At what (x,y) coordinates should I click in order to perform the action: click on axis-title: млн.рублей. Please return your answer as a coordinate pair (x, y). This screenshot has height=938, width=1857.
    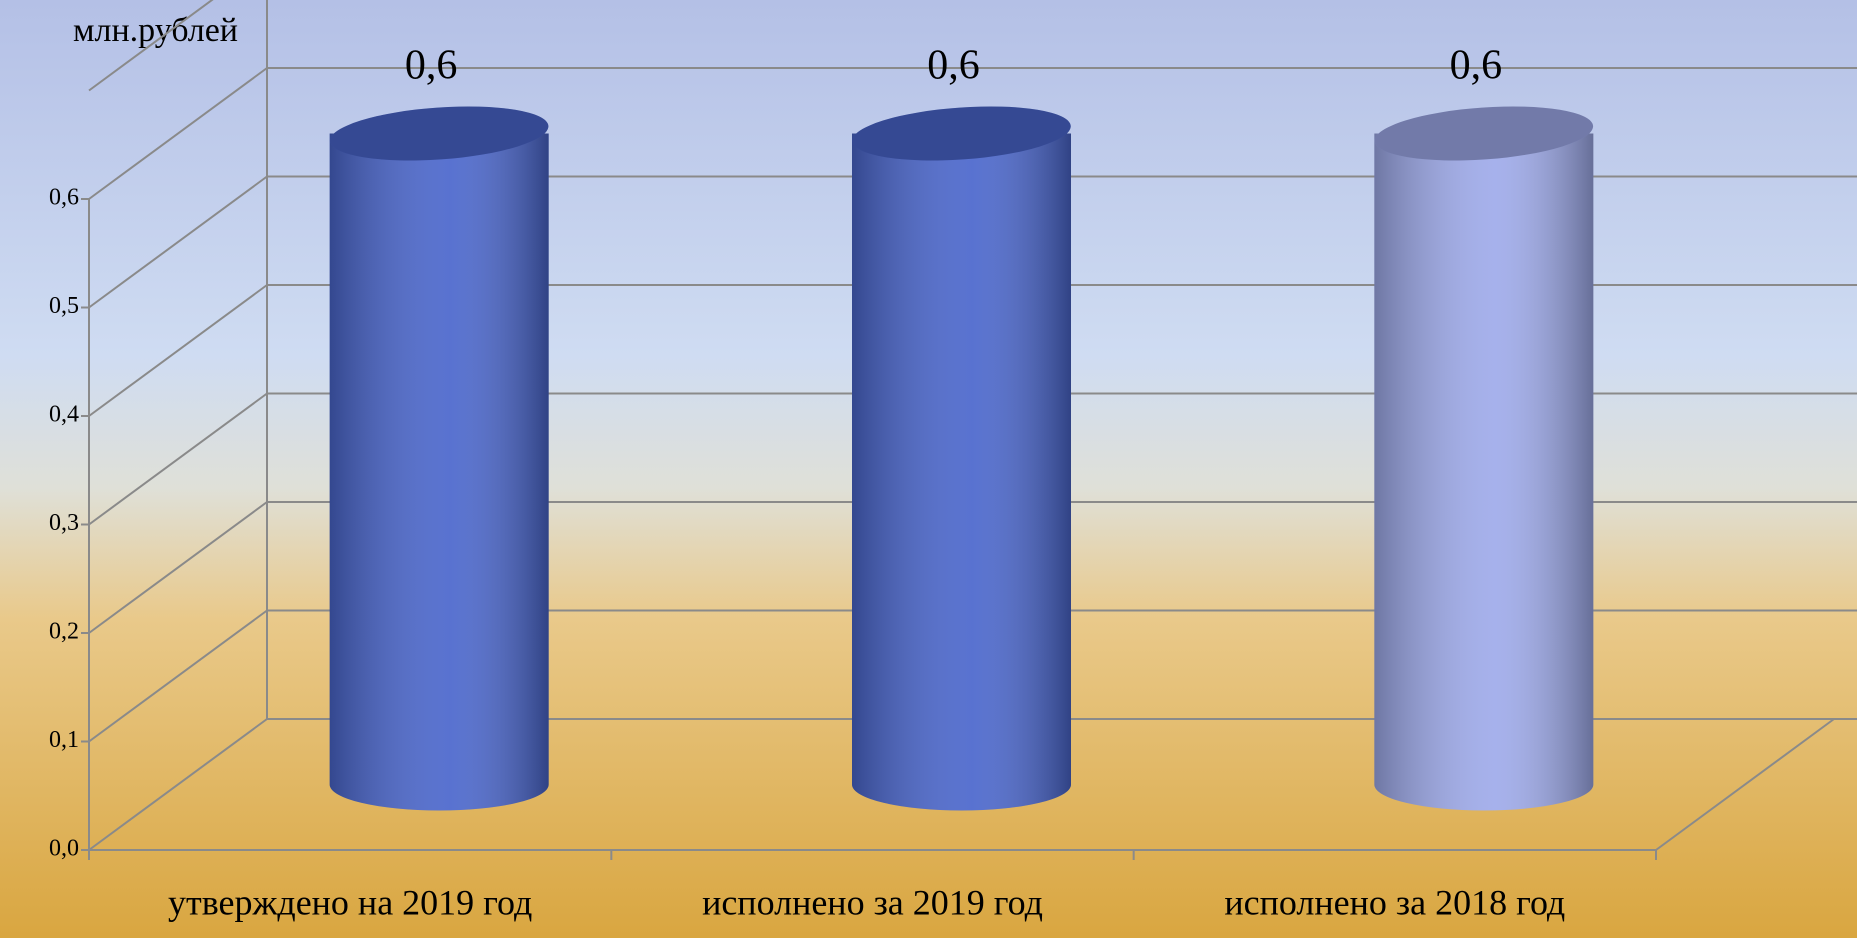
    Looking at the image, I should click on (155, 30).